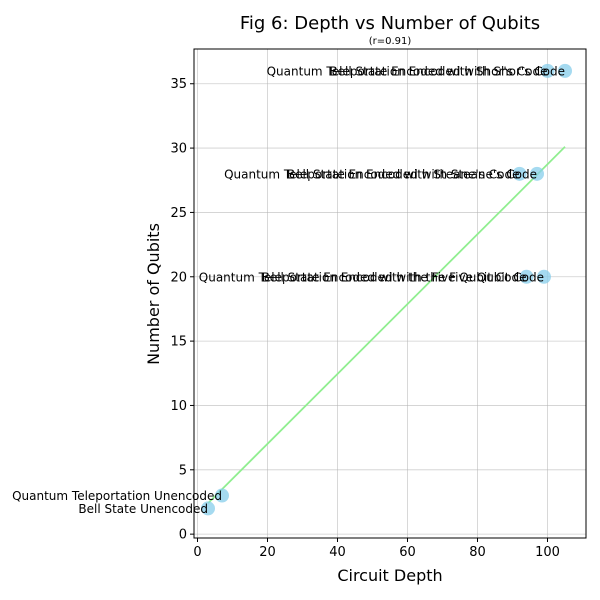 This screenshot has height=600, width=600. What do you see at coordinates (178, 406) in the screenshot?
I see `y-tick-label: 10` at bounding box center [178, 406].